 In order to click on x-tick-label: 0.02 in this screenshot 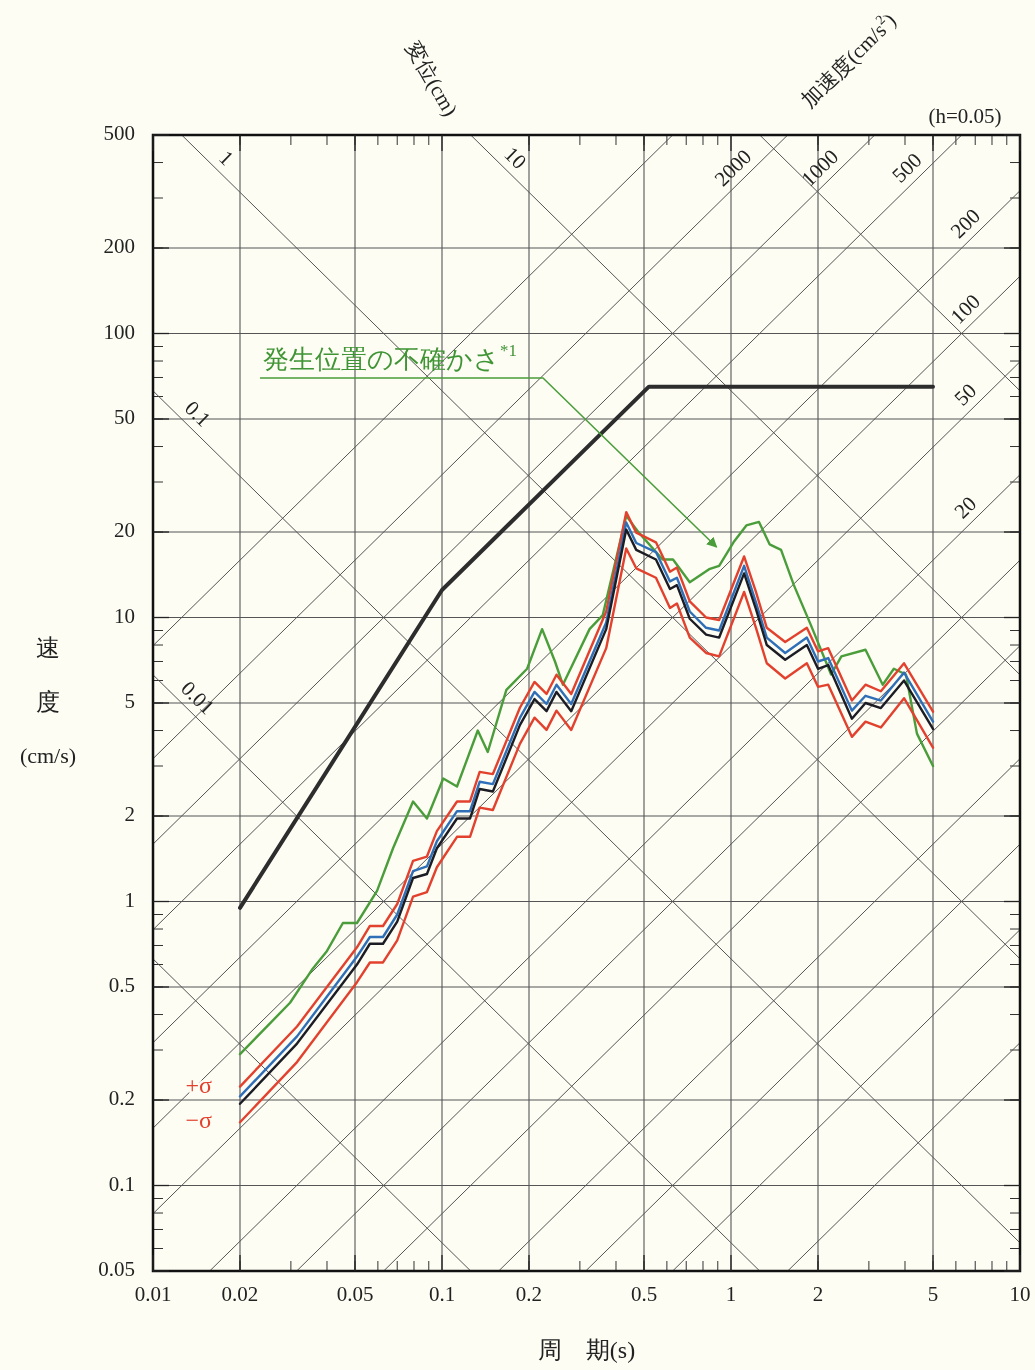, I will do `click(240, 1293)`.